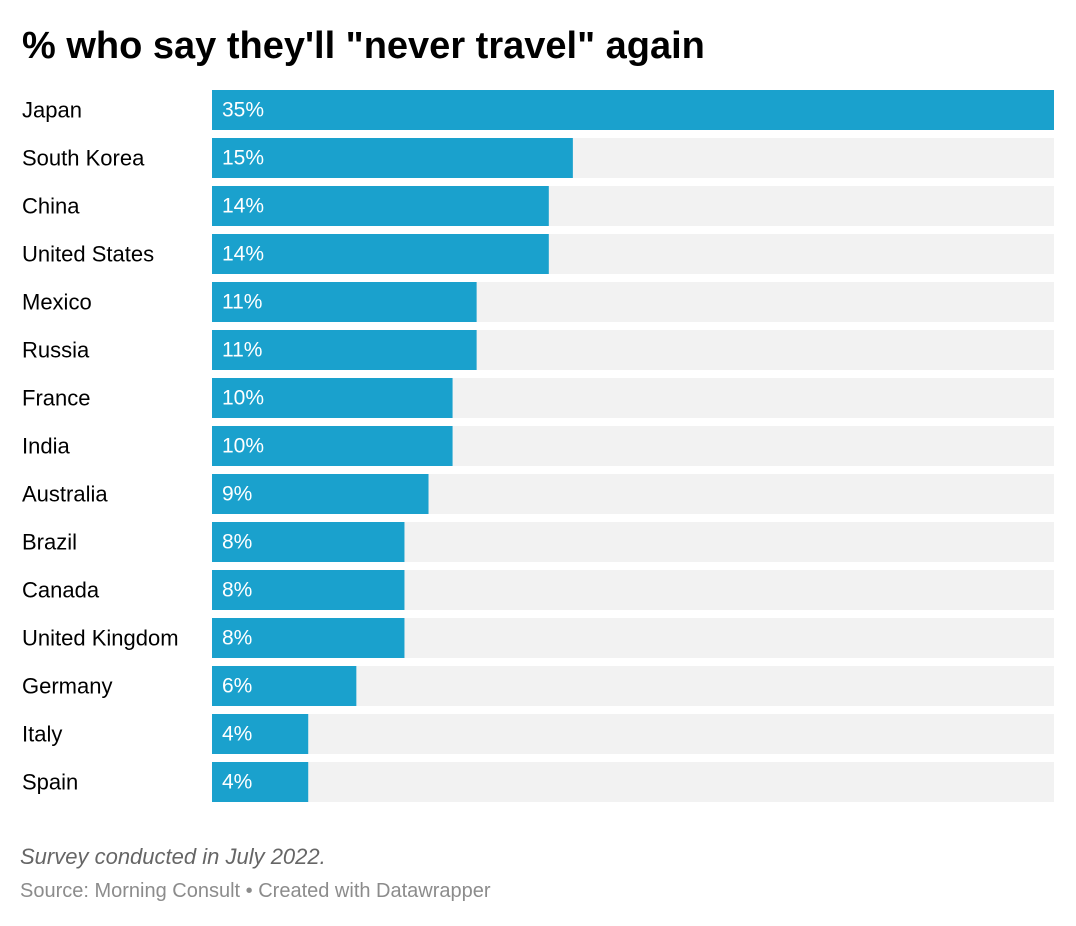  Describe the element at coordinates (538, 542) in the screenshot. I see `bar-row-brazil: Brazil 8%` at that location.